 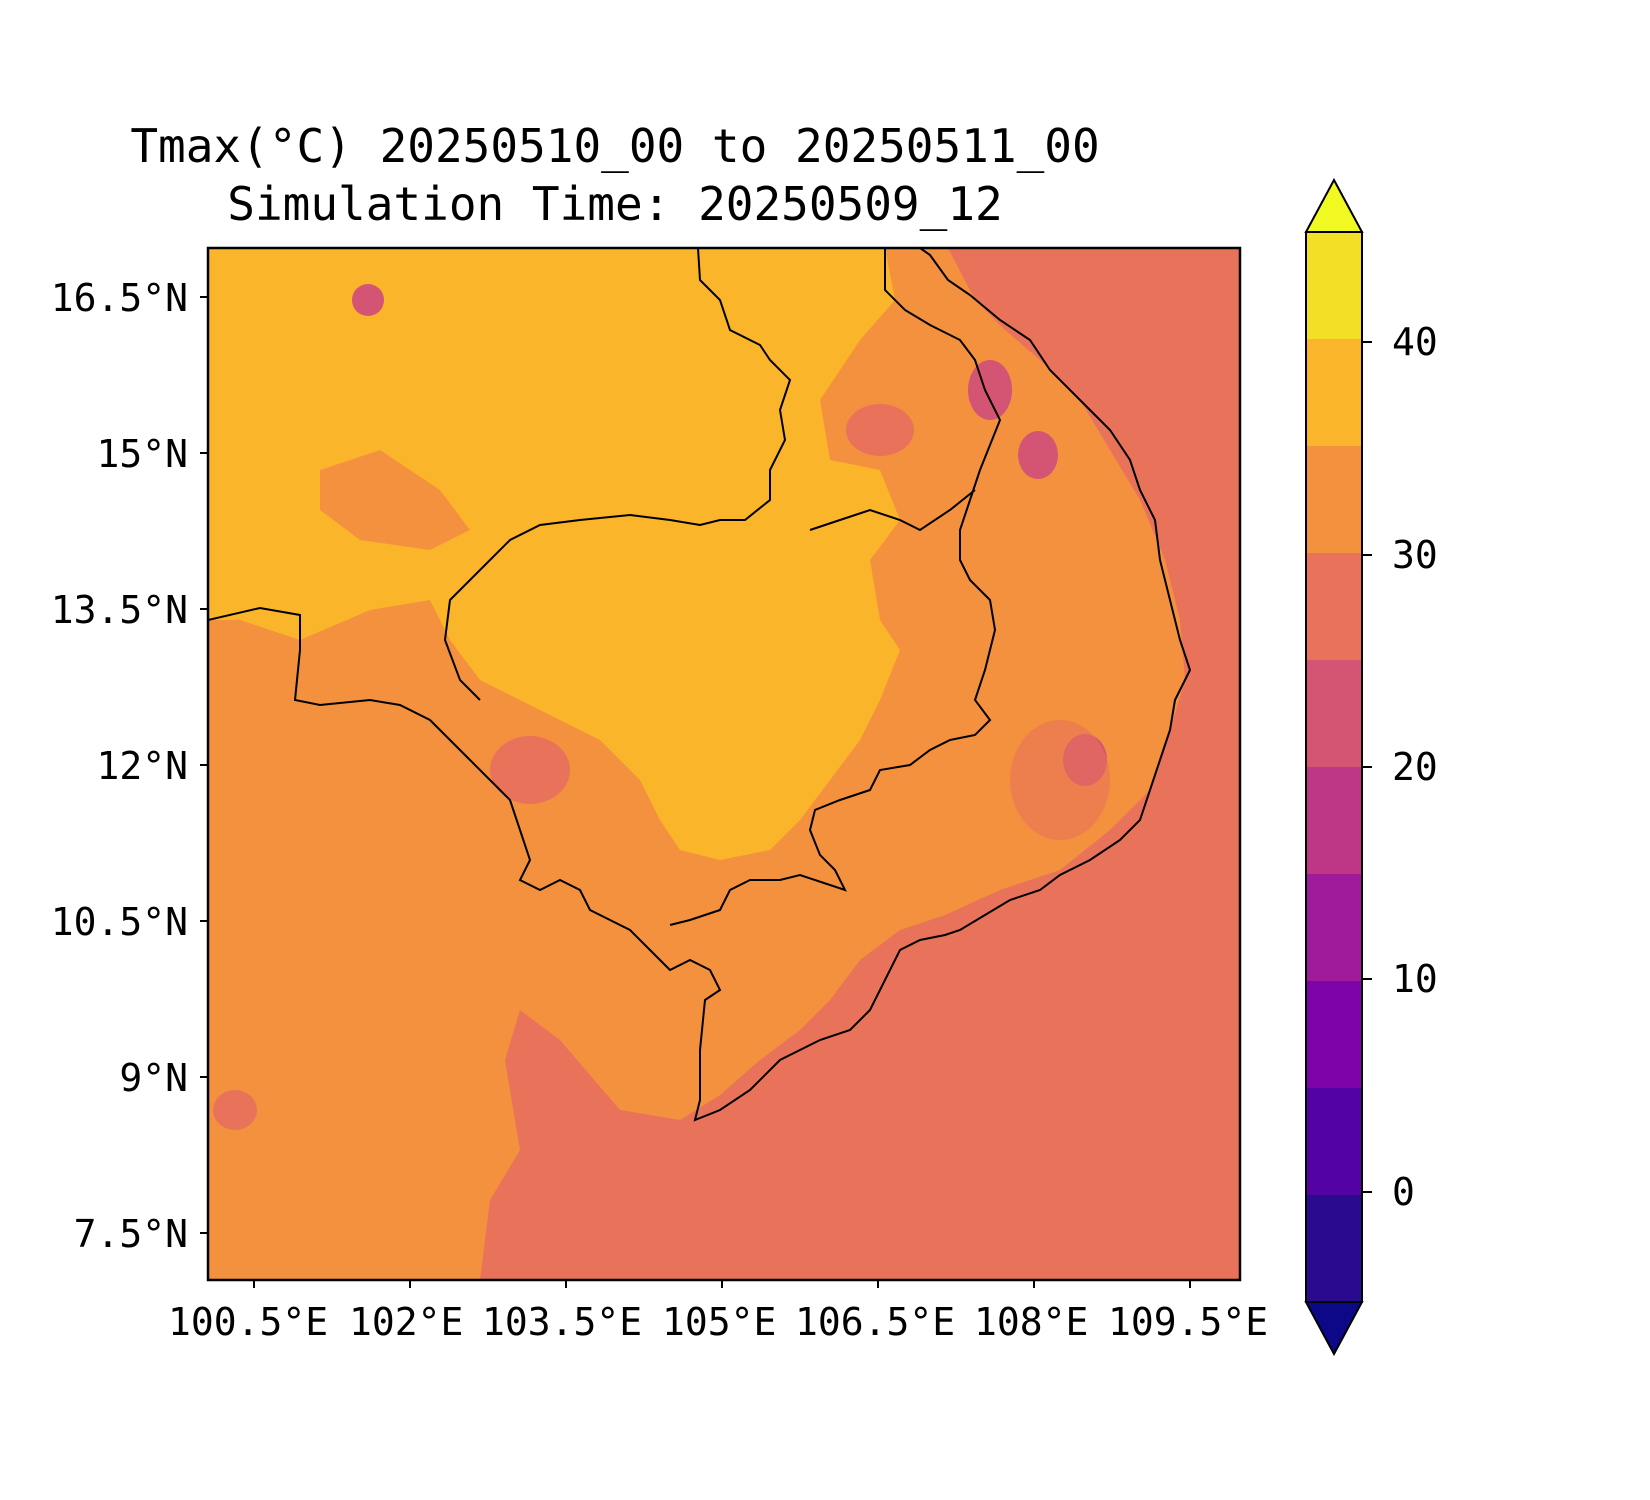 I want to click on map-title: Tmax(°C) 20250510_00 to 20250511_00, so click(x=615, y=146).